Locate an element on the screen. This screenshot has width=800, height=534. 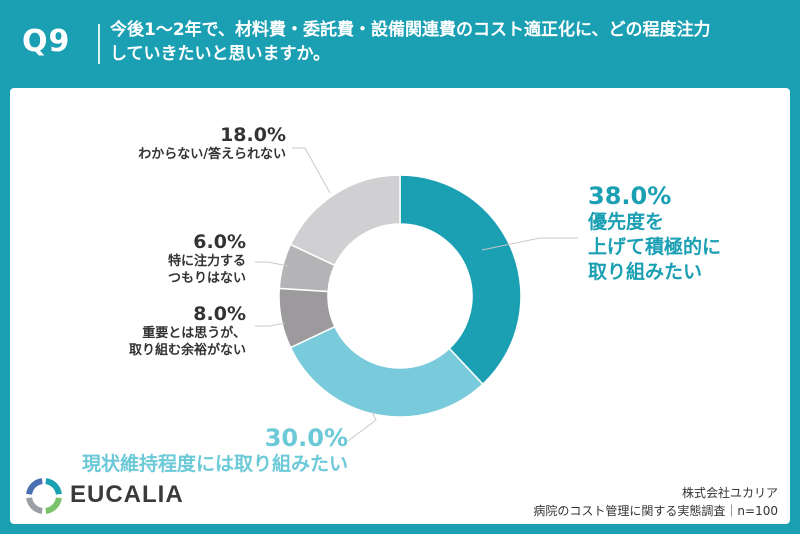
slice-label-4: 18.0% わからない/答えられない is located at coordinates (173, 143).